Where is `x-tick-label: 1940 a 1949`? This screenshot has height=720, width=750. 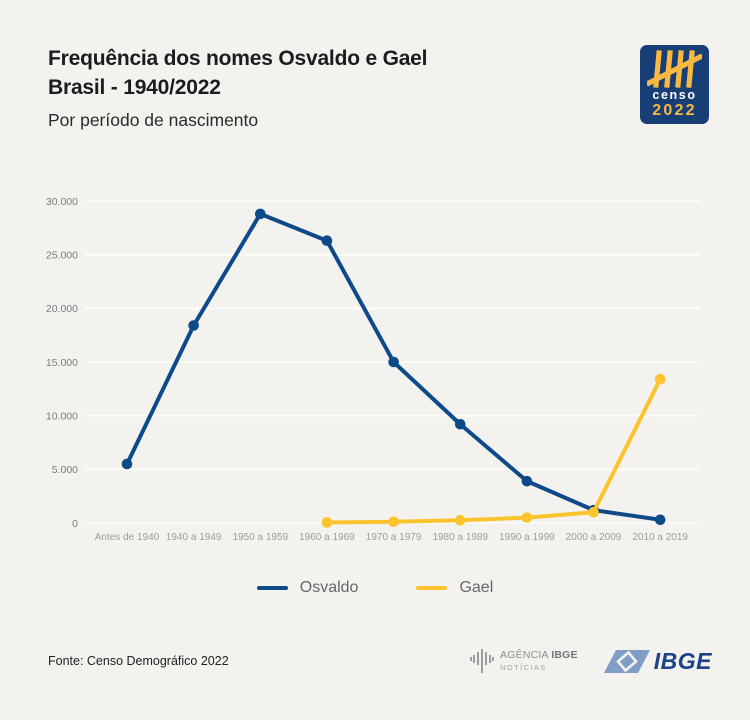 x-tick-label: 1940 a 1949 is located at coordinates (194, 537).